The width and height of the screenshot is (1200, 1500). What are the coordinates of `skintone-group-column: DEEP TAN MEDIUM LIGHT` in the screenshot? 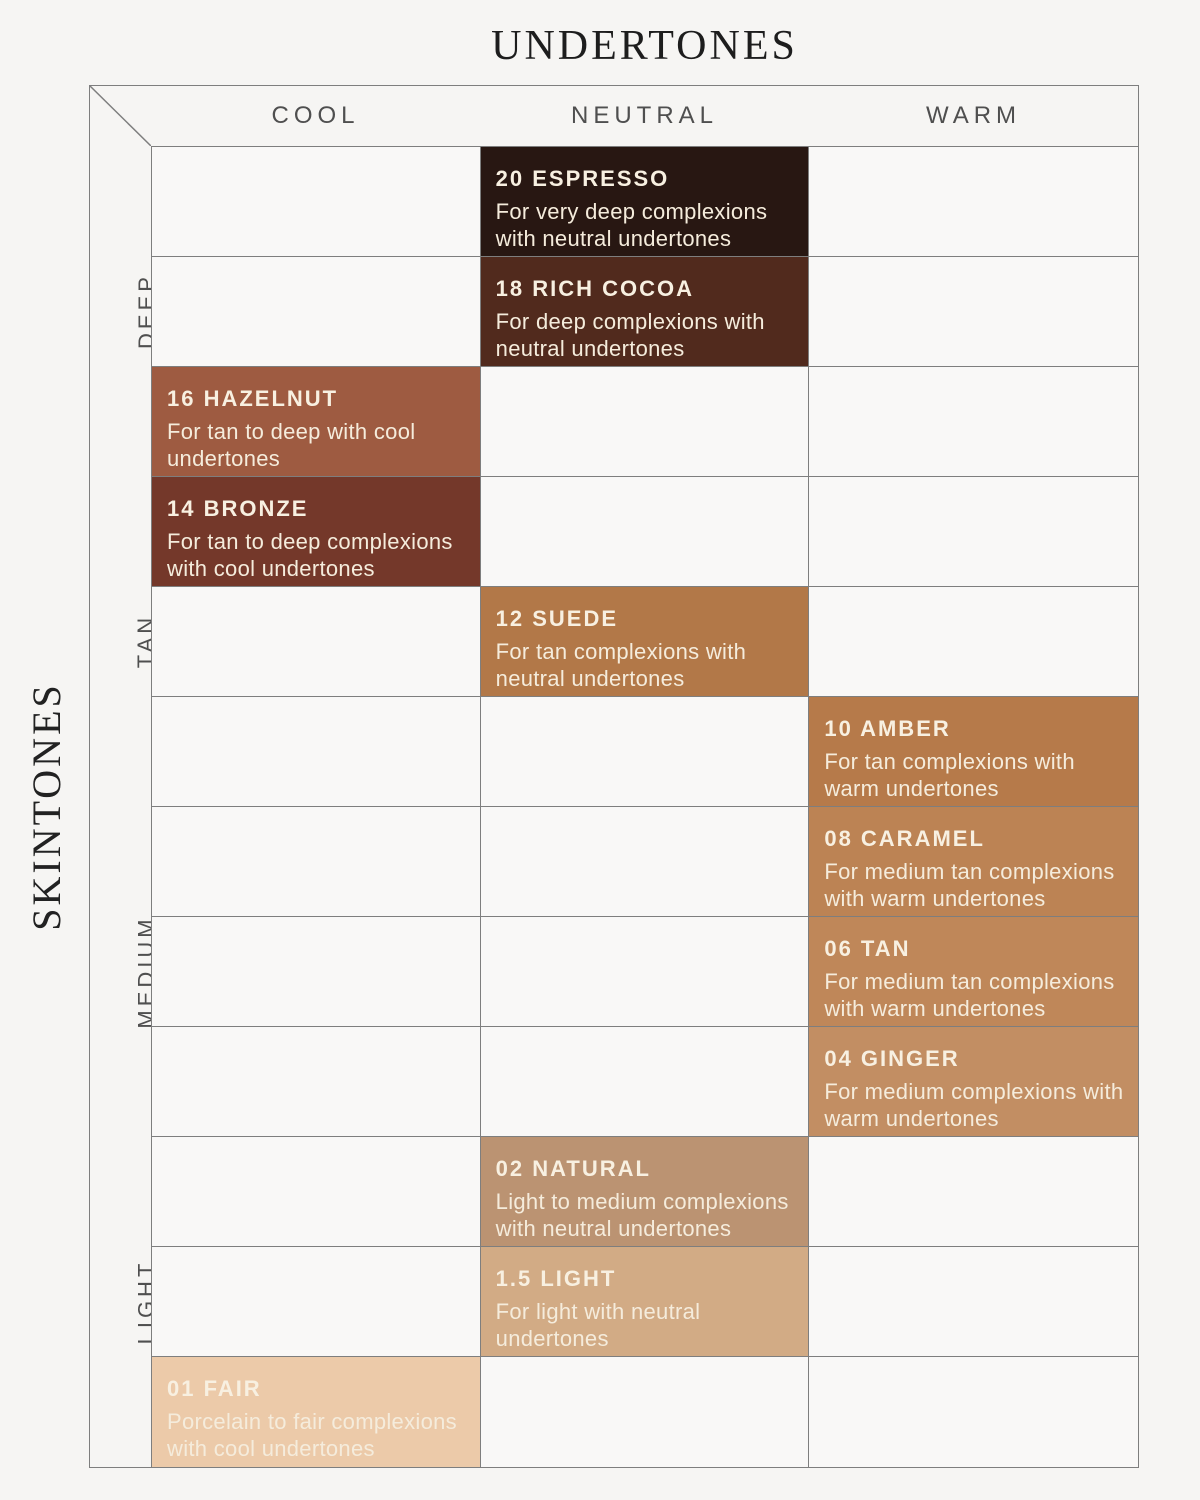 It's located at (124, 806).